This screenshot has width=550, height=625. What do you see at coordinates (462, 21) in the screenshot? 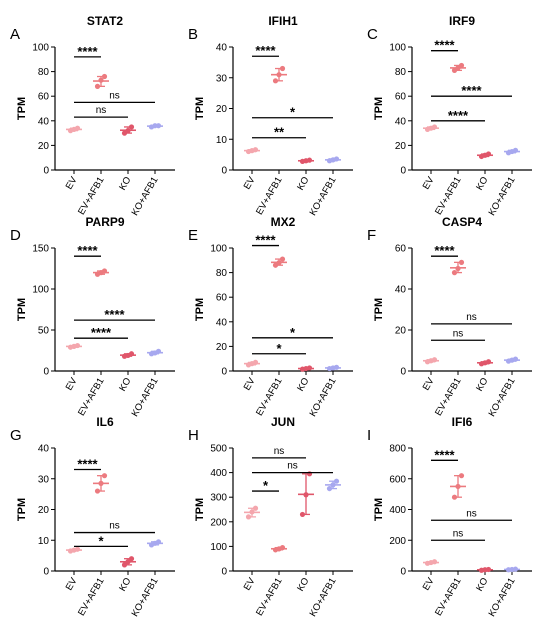
I see `panel-title: IRF9` at bounding box center [462, 21].